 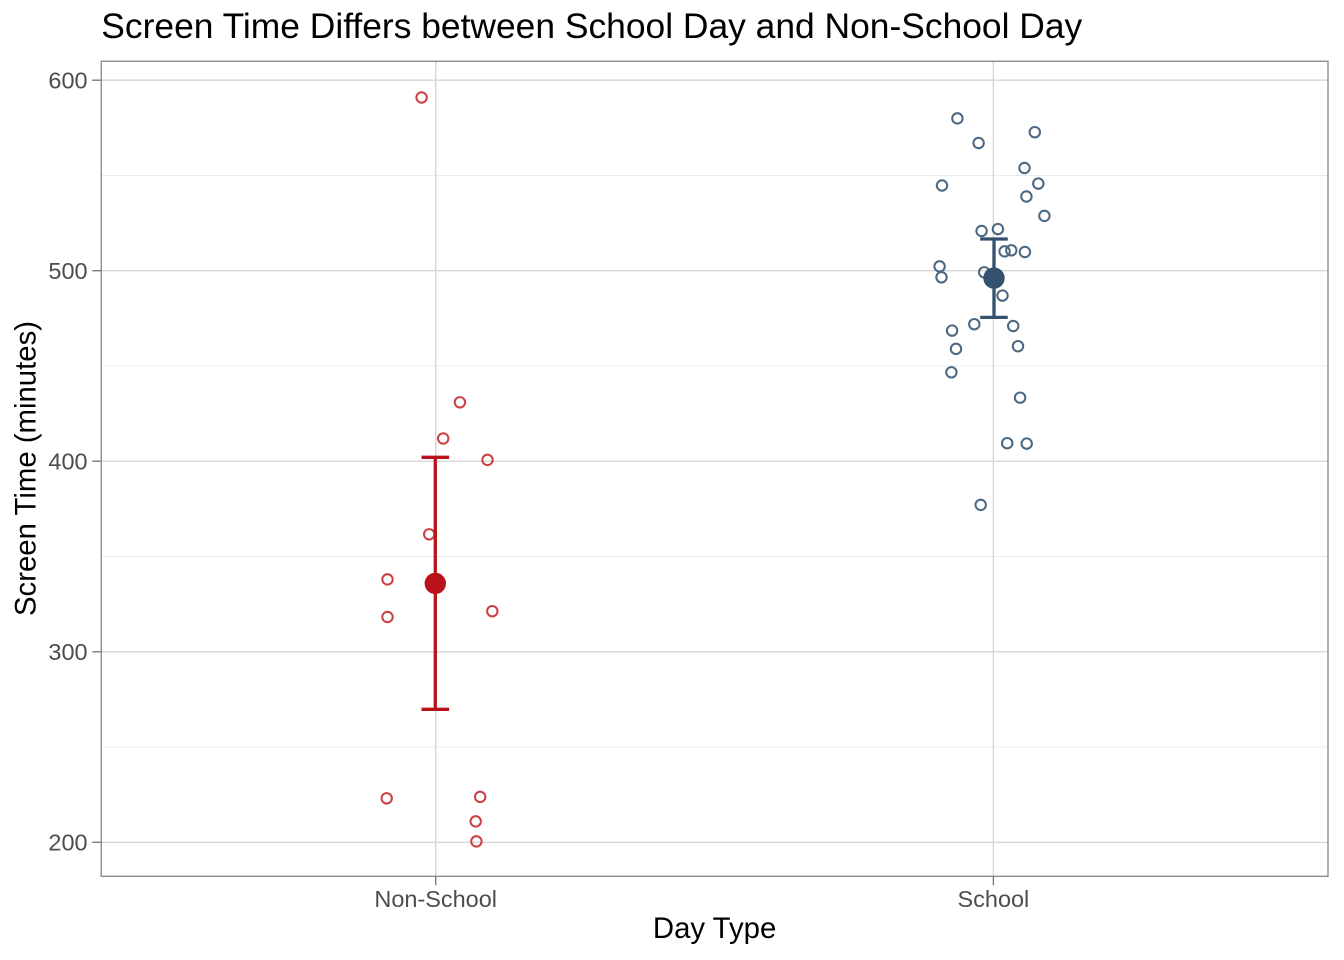 I want to click on svg-text: 400, so click(x=67, y=462).